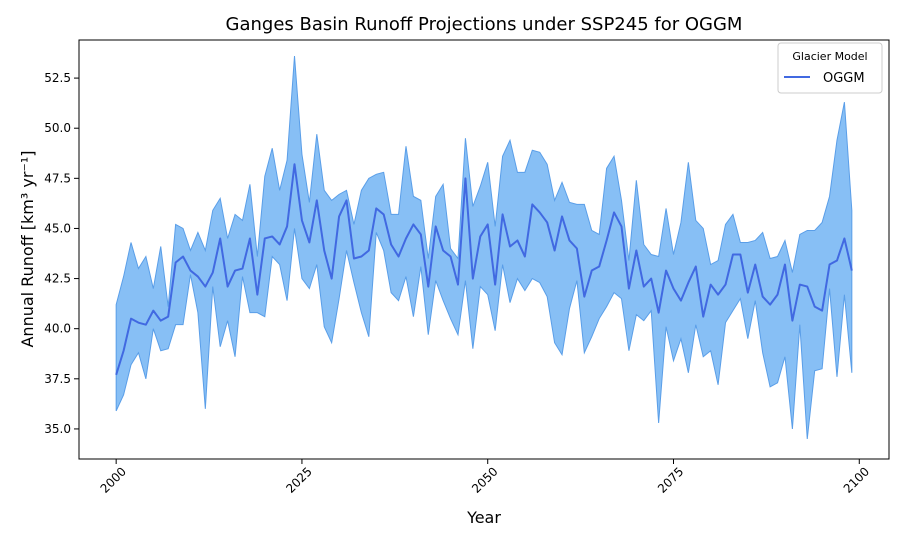 This screenshot has width=900, height=540. Describe the element at coordinates (57, 329) in the screenshot. I see `y-tick-label: 40.0` at that location.